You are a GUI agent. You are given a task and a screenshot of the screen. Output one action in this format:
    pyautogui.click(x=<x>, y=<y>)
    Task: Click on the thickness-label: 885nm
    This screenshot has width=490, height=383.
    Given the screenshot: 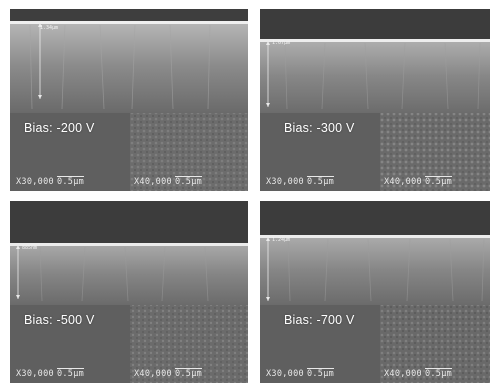 What is the action you would take?
    pyautogui.click(x=30, y=248)
    